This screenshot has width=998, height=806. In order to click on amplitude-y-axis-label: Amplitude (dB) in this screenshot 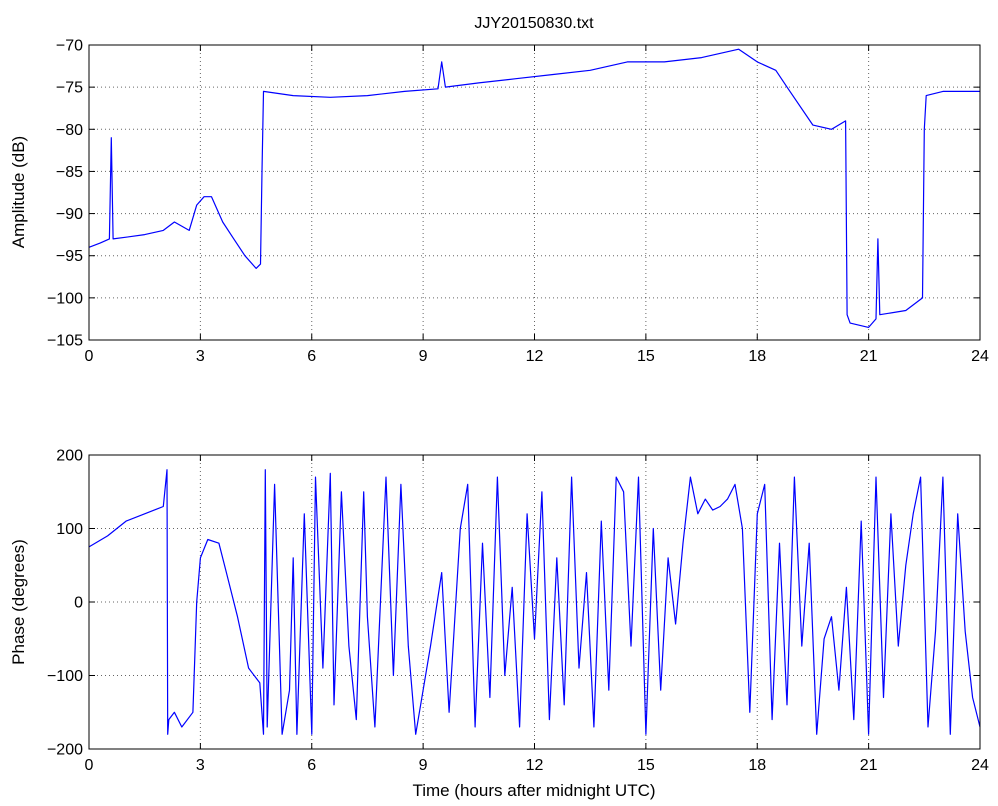, I will do `click(18, 192)`.